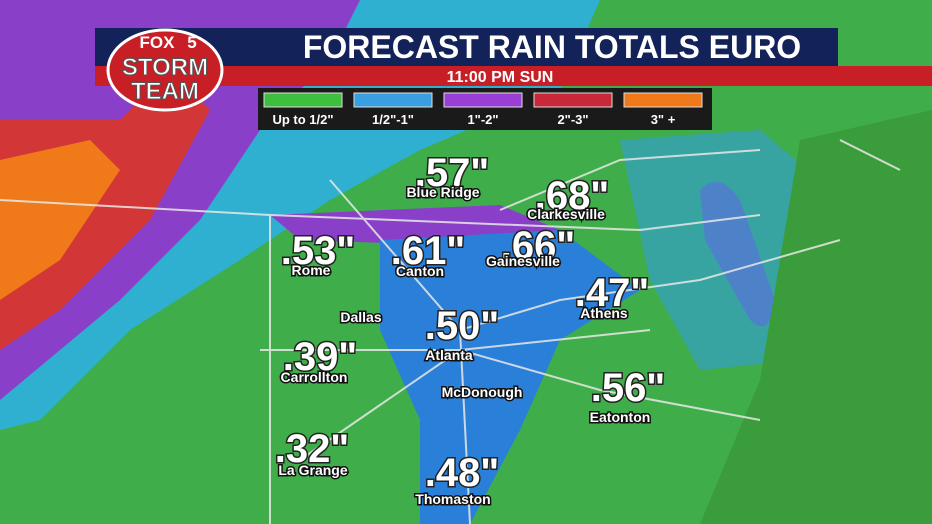 Image resolution: width=932 pixels, height=524 pixels. What do you see at coordinates (420, 271) in the screenshot?
I see `city-name: Canton` at bounding box center [420, 271].